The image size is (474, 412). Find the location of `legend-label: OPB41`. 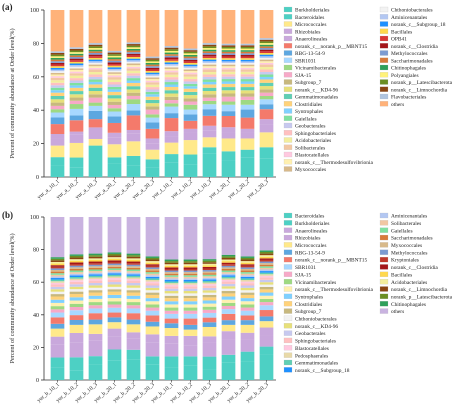

legend-label: OPB41 is located at coordinates (399, 40).